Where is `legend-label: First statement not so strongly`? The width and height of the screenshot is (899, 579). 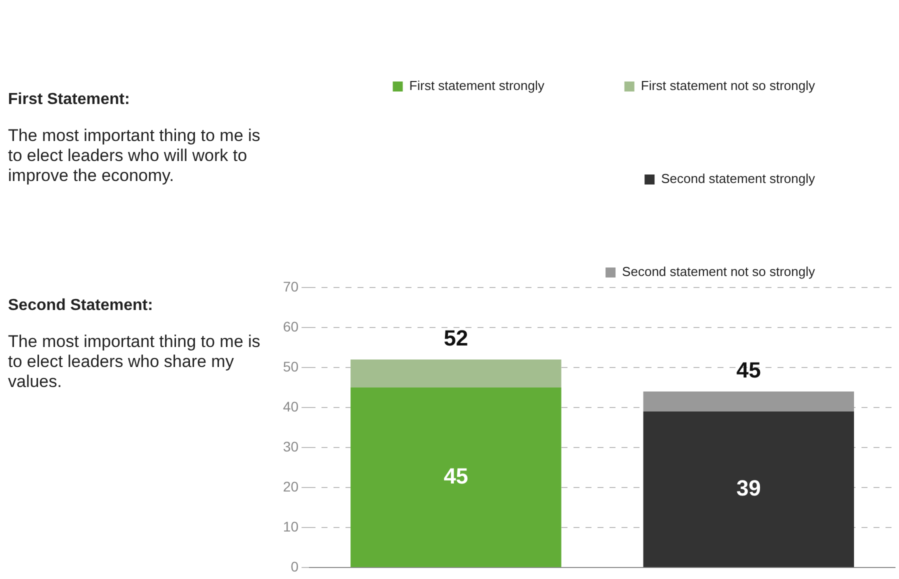
legend-label: First statement not so strongly is located at coordinates (728, 86).